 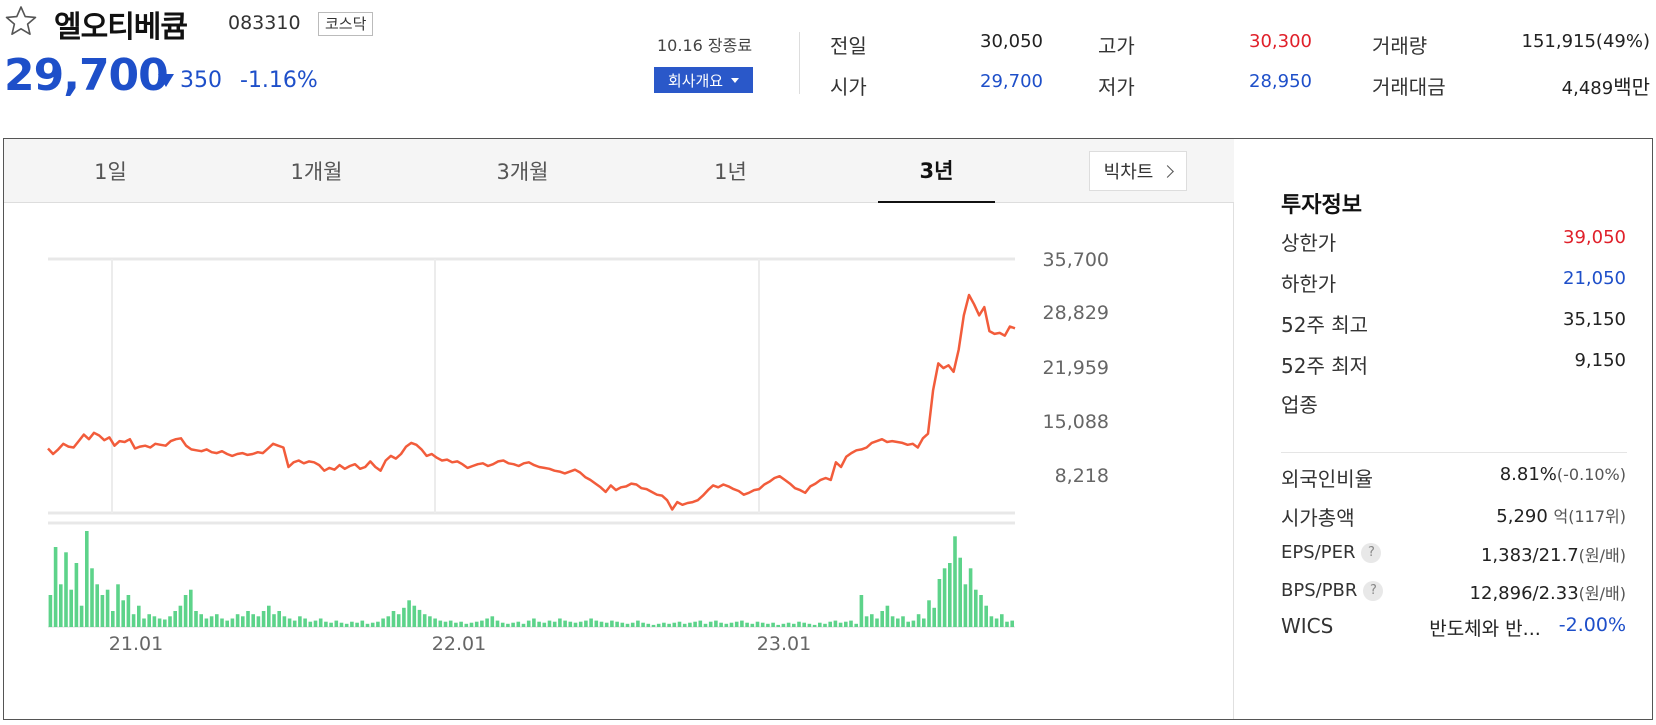 I want to click on sector-label: 업종, so click(x=1299, y=405).